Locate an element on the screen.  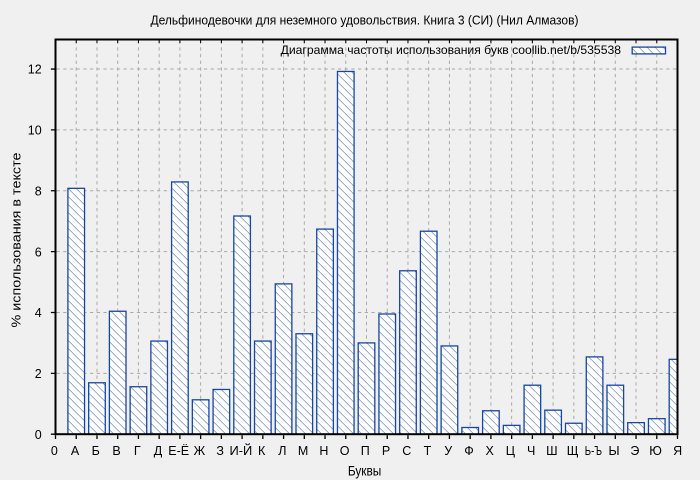
svg-text: Ц is located at coordinates (511, 451).